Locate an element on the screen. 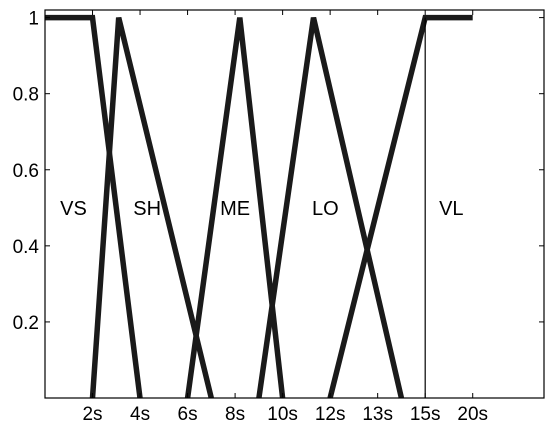 The width and height of the screenshot is (550, 432). x-tick-label: 2s is located at coordinates (92, 414).